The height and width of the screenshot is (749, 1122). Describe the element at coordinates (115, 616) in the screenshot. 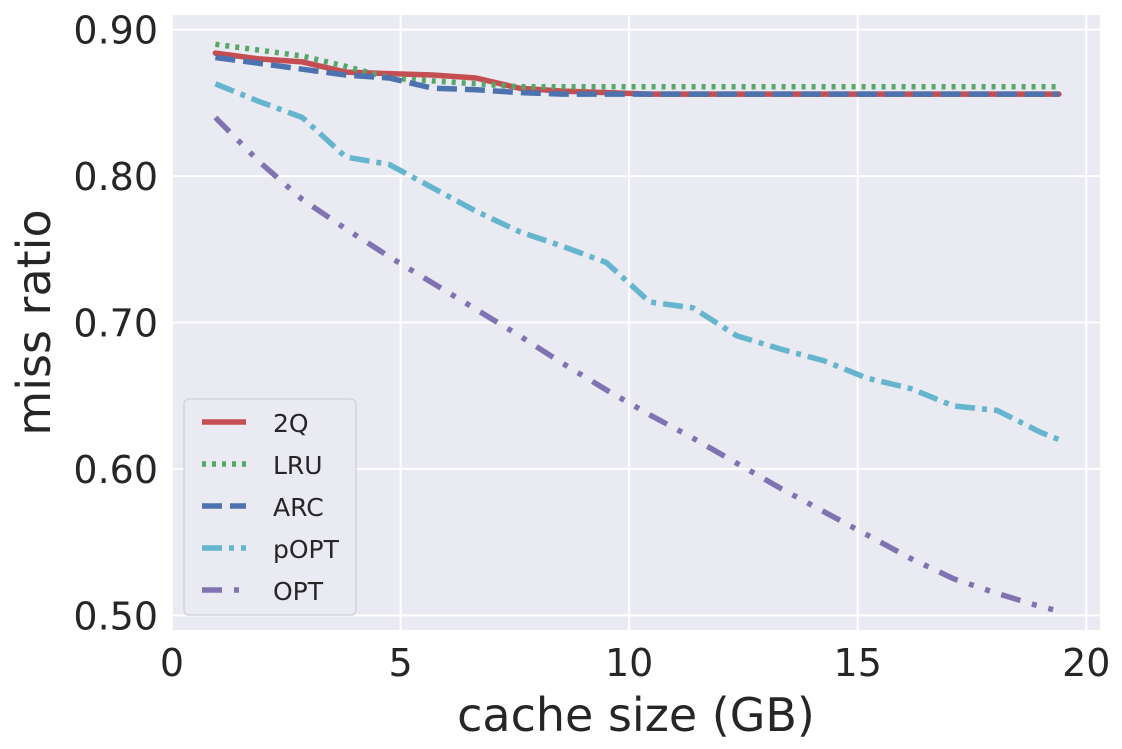

I see `y-tick-label: 0.50` at that location.